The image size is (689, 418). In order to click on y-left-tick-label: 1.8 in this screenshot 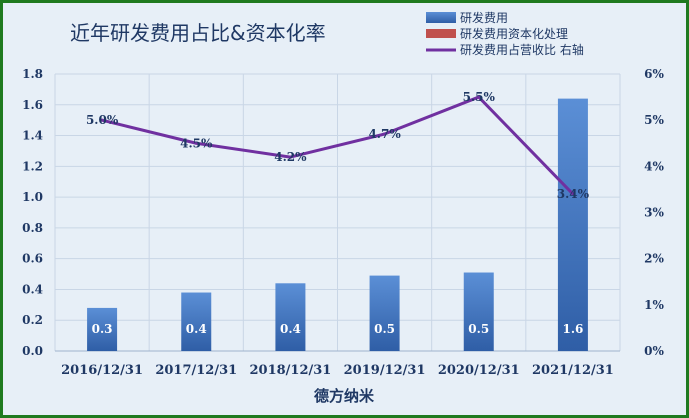, I will do `click(32, 74)`.